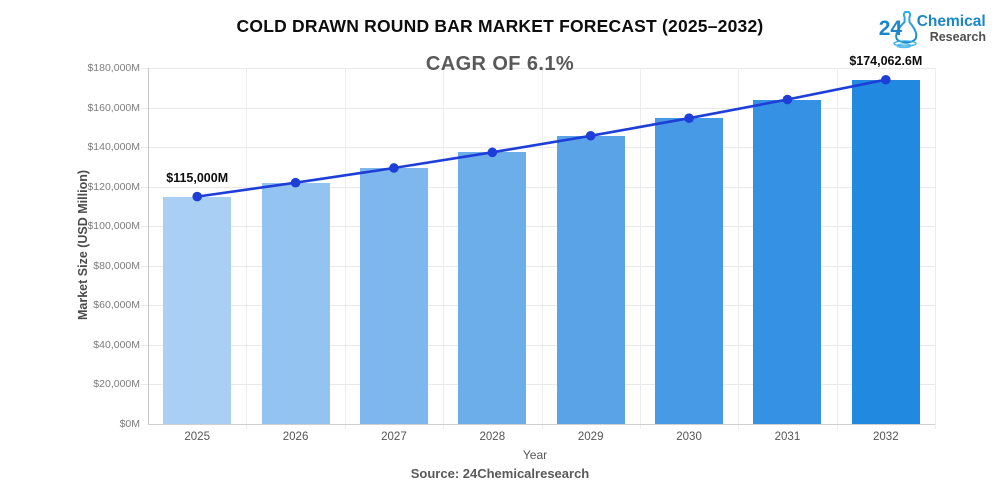 The height and width of the screenshot is (500, 1000). I want to click on y-tick-label: $100,000M, so click(113, 226).